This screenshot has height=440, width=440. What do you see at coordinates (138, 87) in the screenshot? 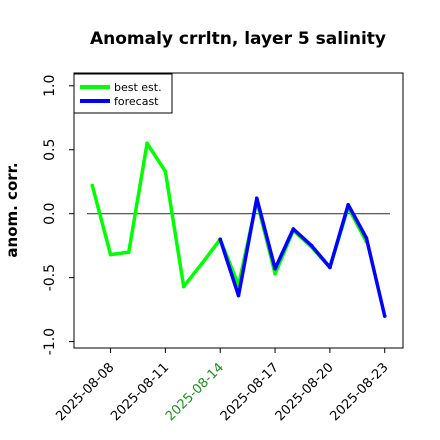
I see `legend-label: best est.` at bounding box center [138, 87].